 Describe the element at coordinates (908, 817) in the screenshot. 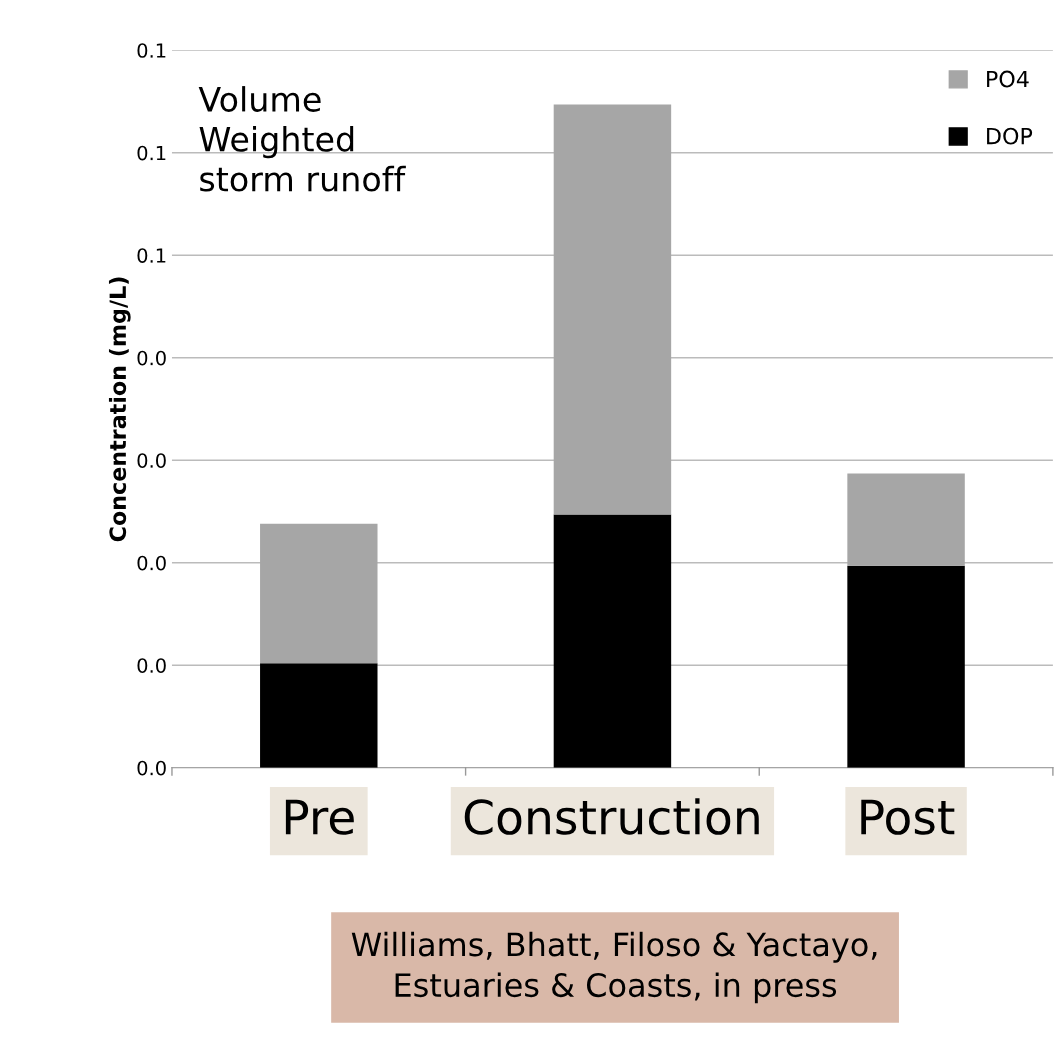

I see `x-tick-label: Post` at that location.